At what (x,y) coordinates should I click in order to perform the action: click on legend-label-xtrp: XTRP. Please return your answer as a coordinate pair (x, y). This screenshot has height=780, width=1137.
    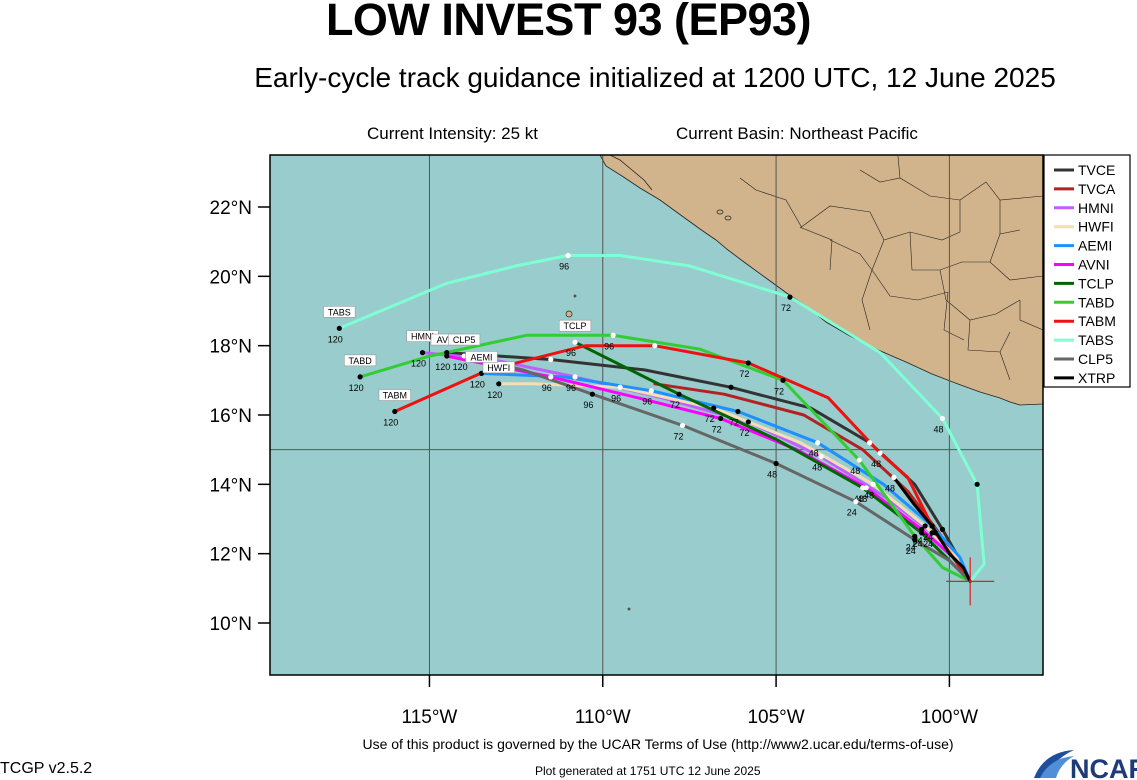
    Looking at the image, I should click on (1096, 378).